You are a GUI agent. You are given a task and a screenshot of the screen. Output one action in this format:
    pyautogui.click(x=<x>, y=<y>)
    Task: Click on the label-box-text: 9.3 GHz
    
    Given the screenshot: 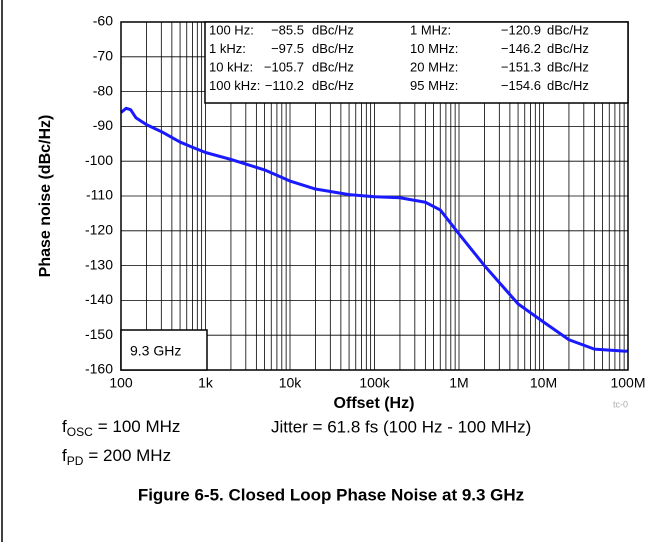 What is the action you would take?
    pyautogui.click(x=155, y=351)
    